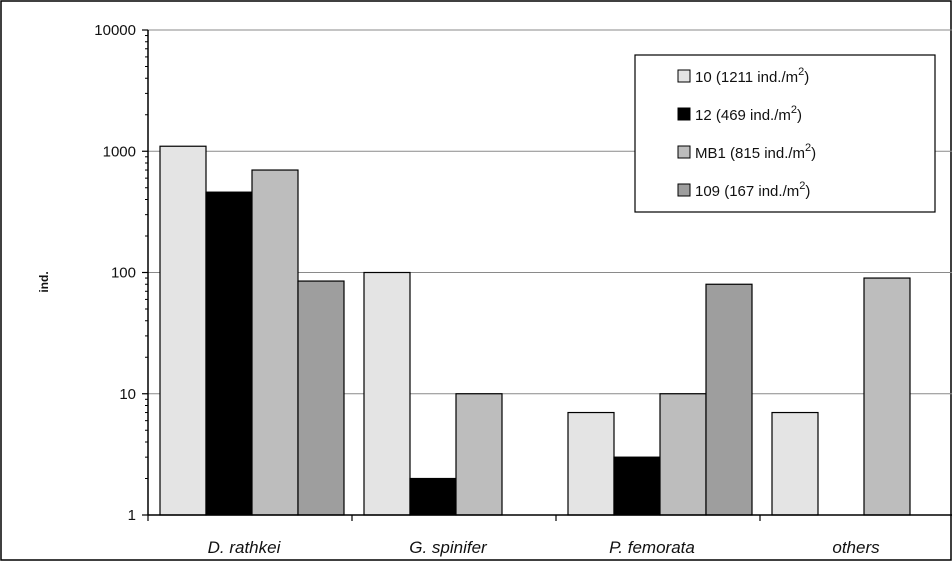 The image size is (952, 566). What do you see at coordinates (44, 281) in the screenshot?
I see `y-axis-label: ind.` at bounding box center [44, 281].